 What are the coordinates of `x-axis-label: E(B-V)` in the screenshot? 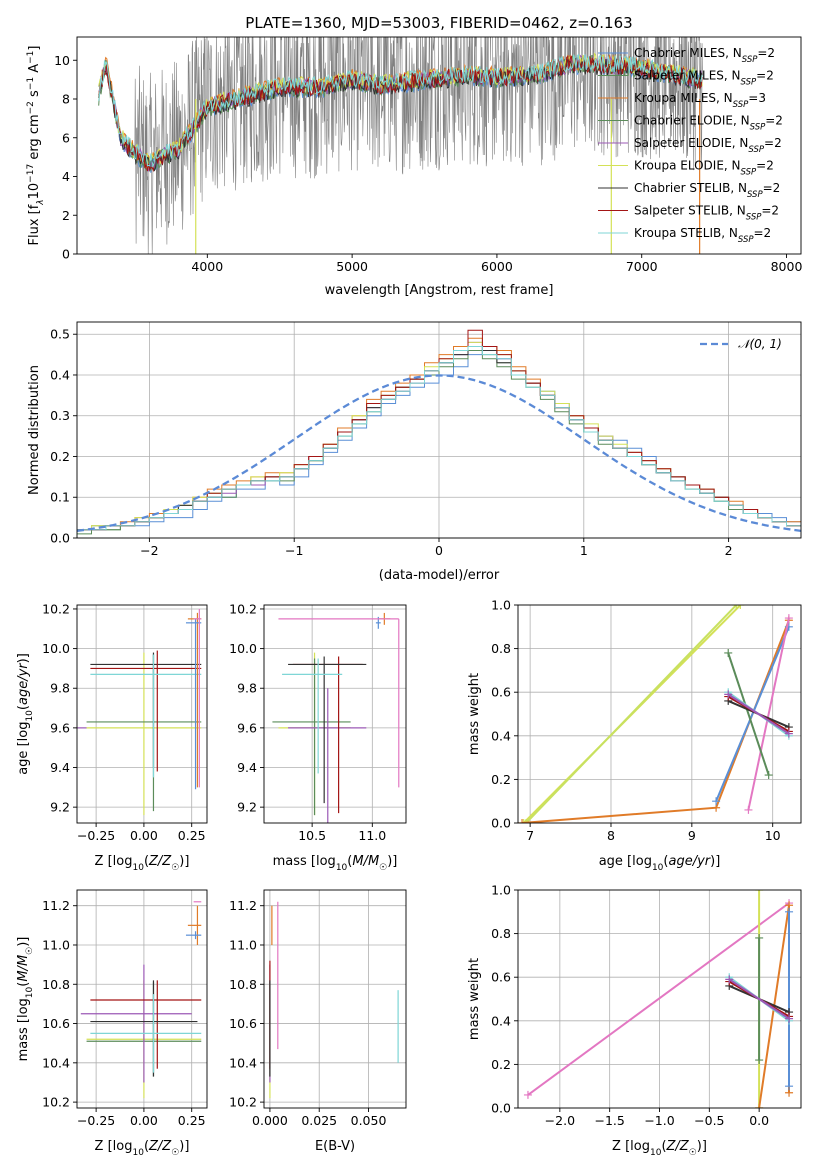 It's located at (335, 1146).